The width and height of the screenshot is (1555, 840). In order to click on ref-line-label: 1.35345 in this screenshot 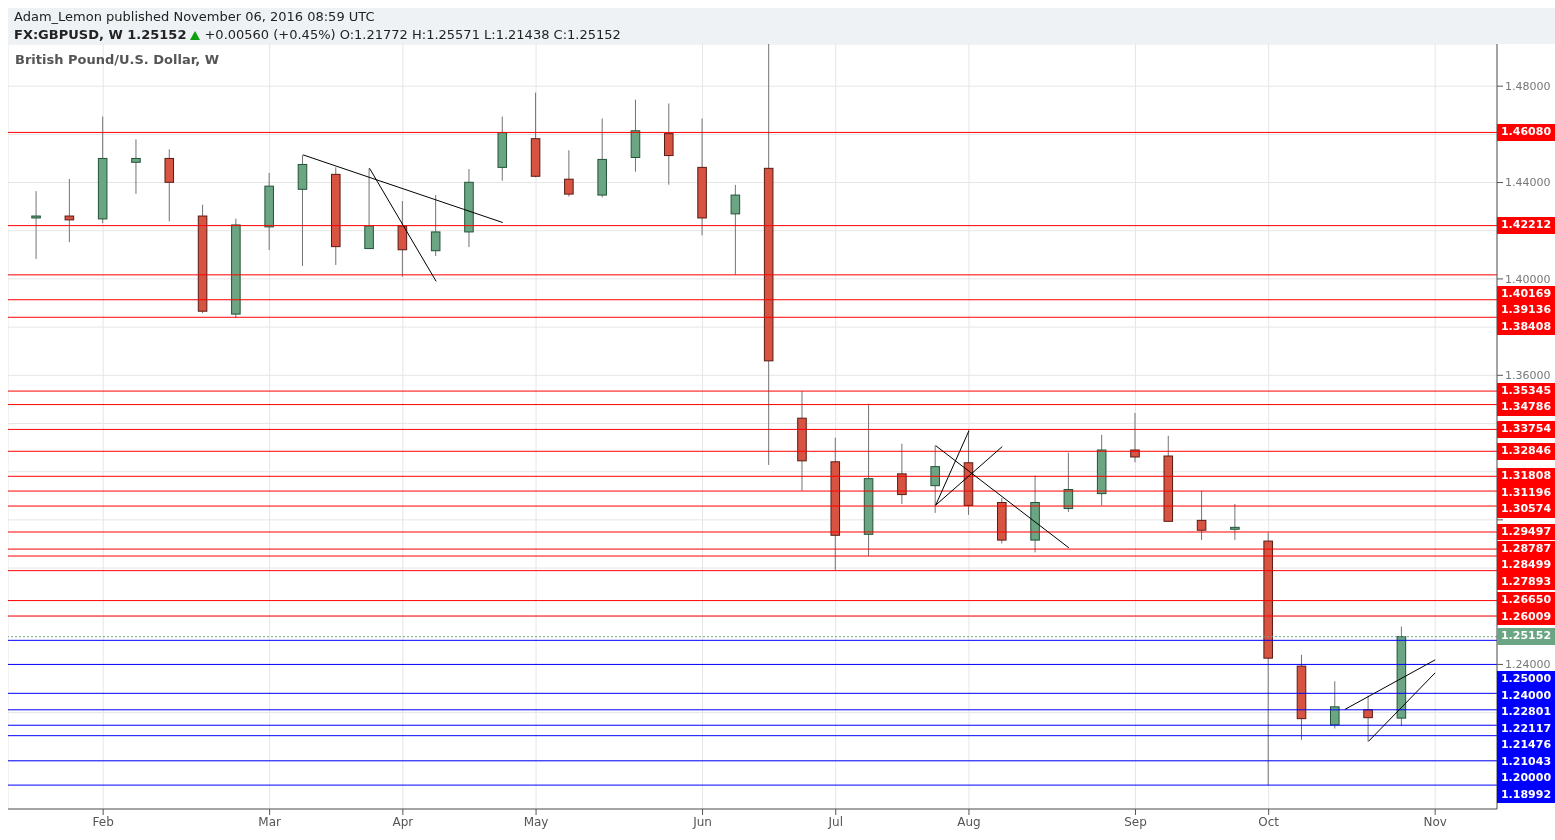, I will do `click(1526, 391)`.